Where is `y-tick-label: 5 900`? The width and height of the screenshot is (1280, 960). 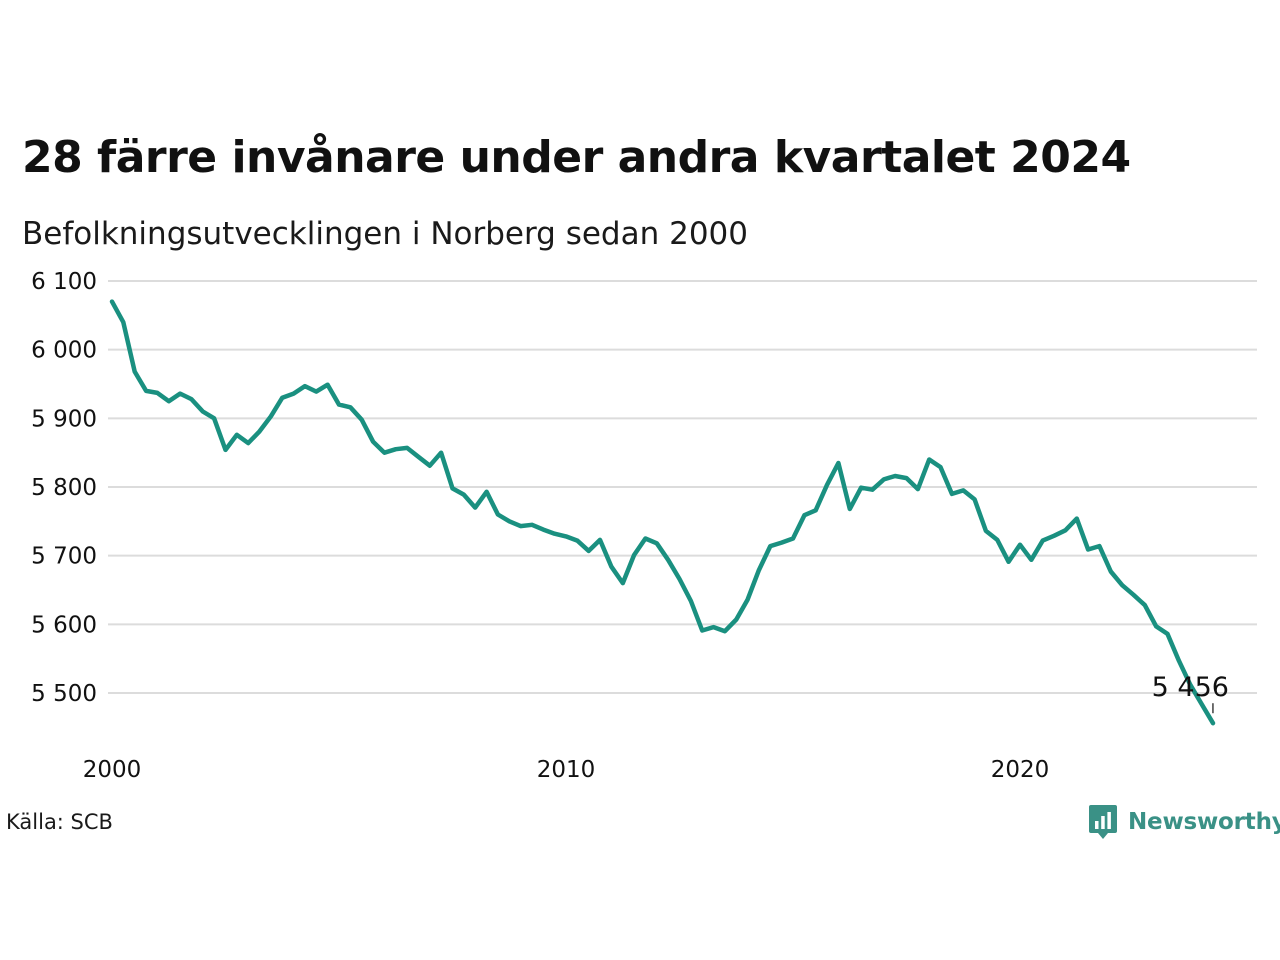 y-tick-label: 5 900 is located at coordinates (64, 419).